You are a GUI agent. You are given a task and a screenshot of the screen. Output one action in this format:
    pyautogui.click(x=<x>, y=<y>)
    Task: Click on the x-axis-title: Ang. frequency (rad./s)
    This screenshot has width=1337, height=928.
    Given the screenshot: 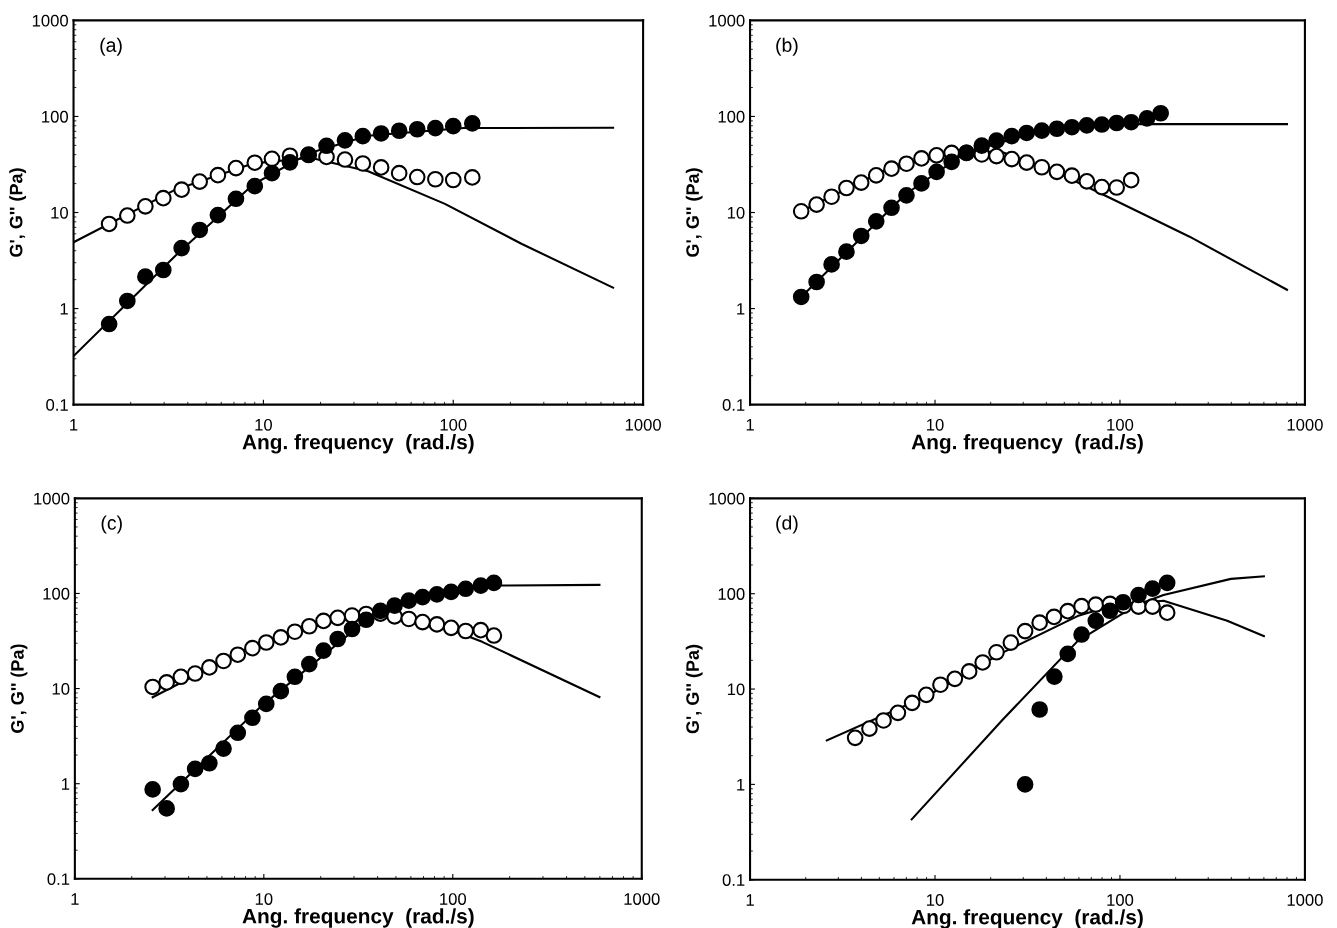 What is the action you would take?
    pyautogui.click(x=1027, y=444)
    